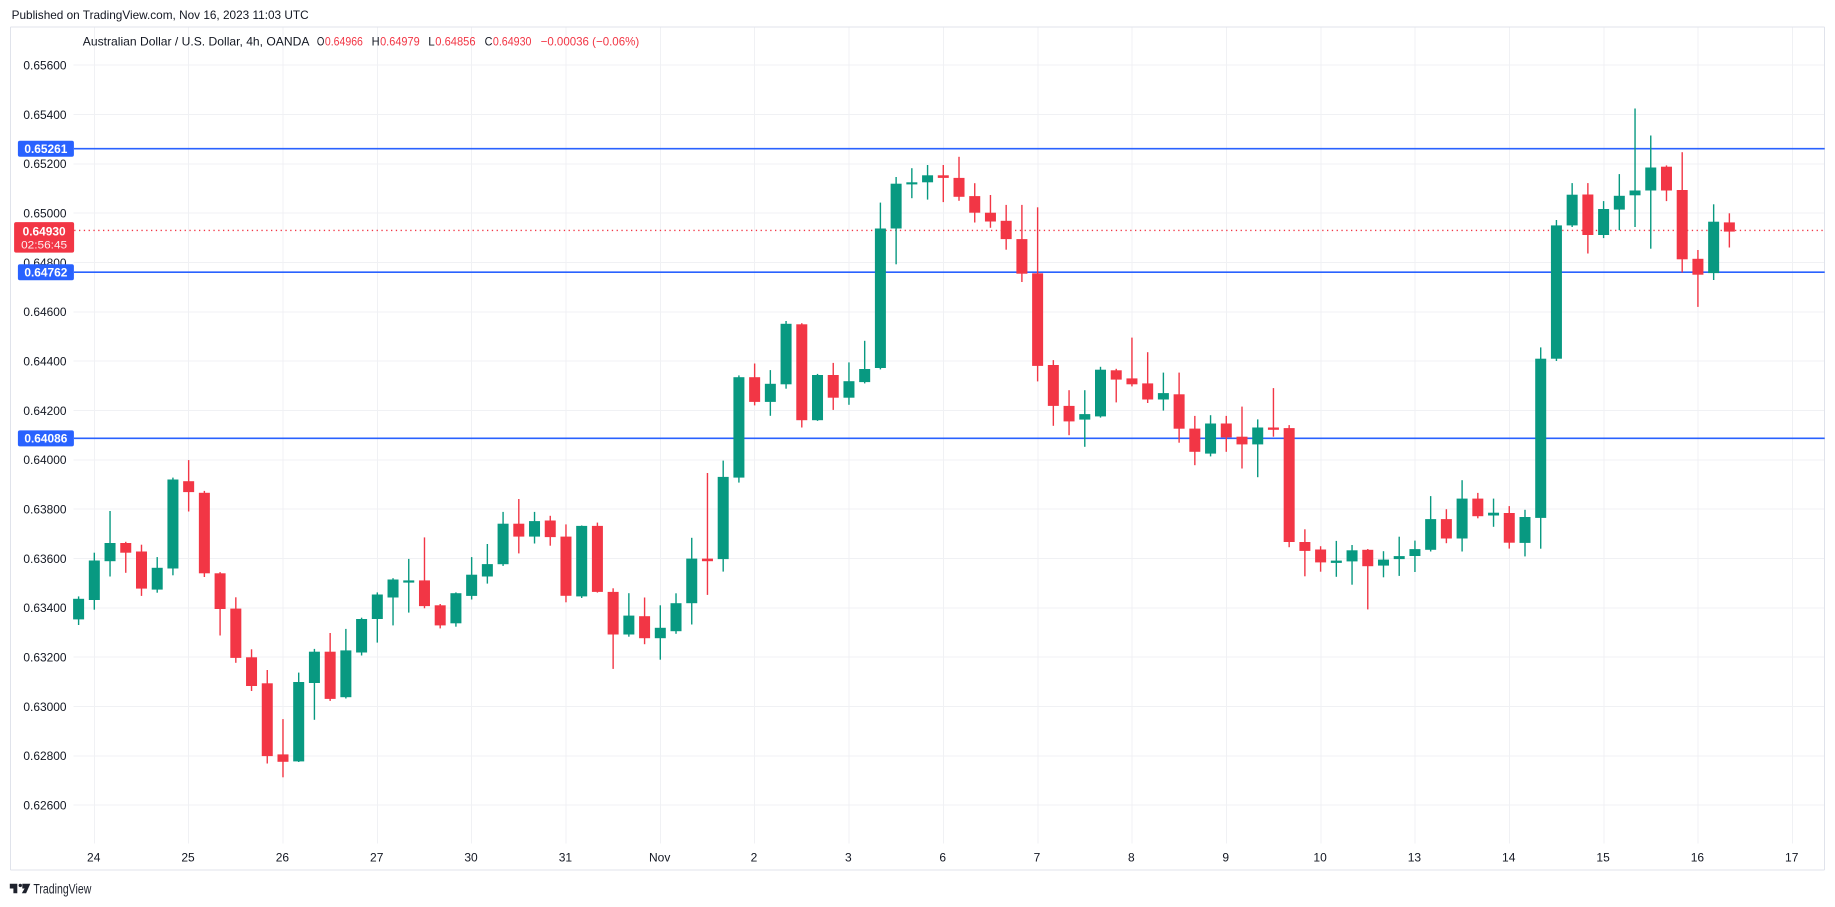 The image size is (1835, 907). Describe the element at coordinates (1509, 858) in the screenshot. I see `svg-text: 14` at that location.